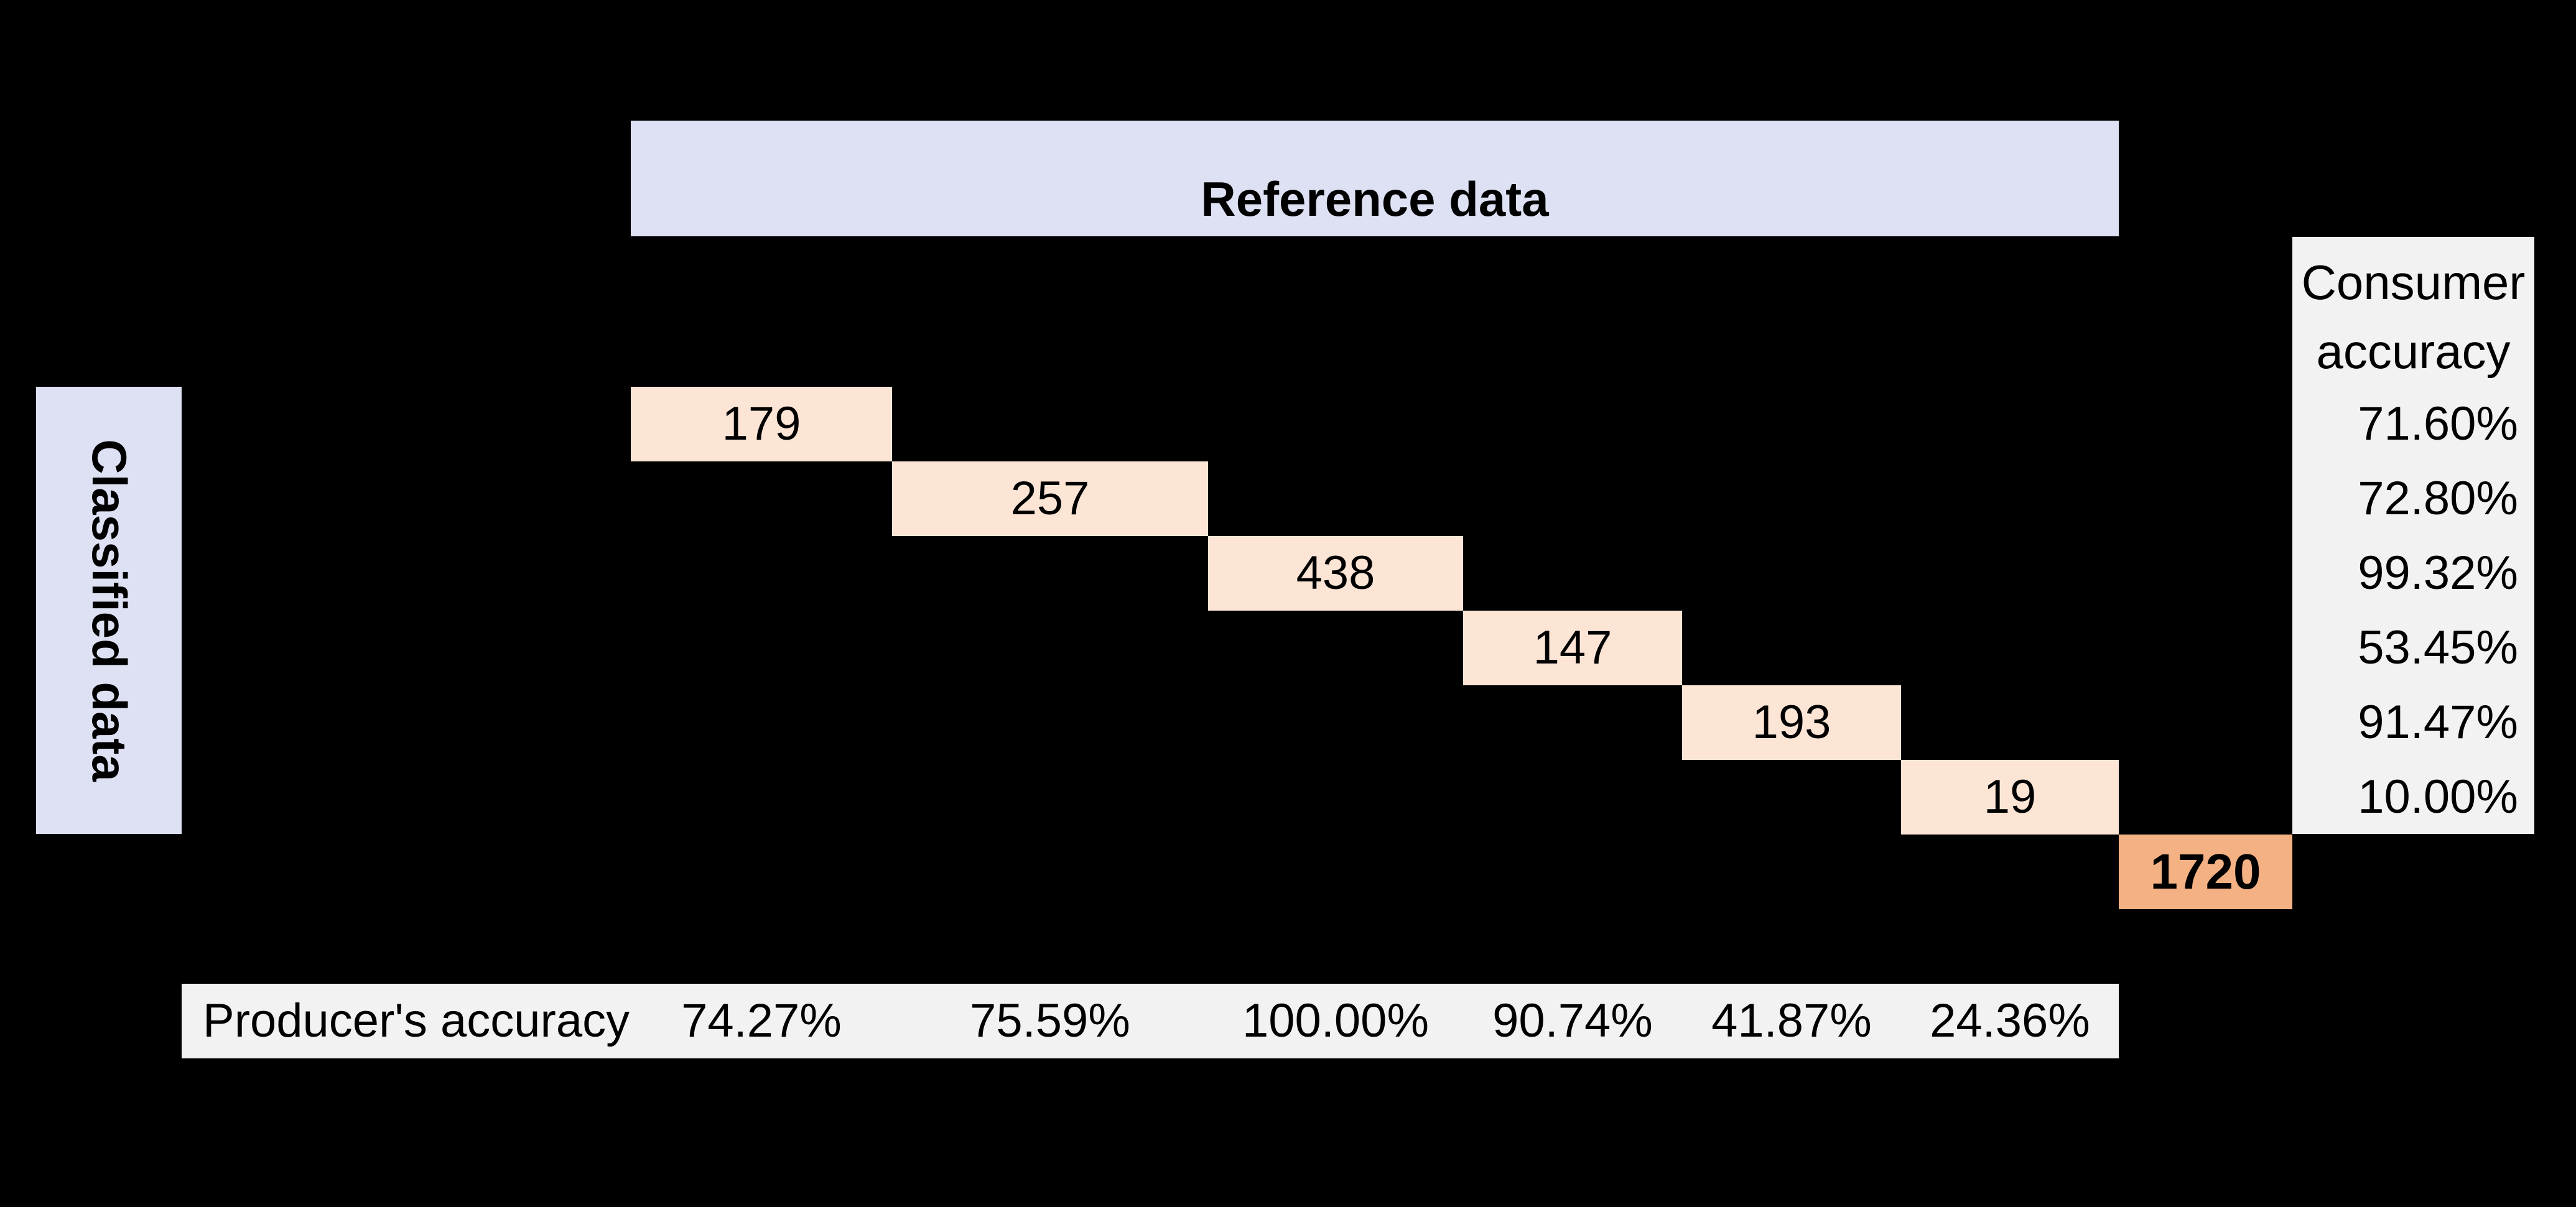 Image resolution: width=2576 pixels, height=1207 pixels. Describe the element at coordinates (2010, 798) in the screenshot. I see `diagonal-cell-6: 19` at that location.